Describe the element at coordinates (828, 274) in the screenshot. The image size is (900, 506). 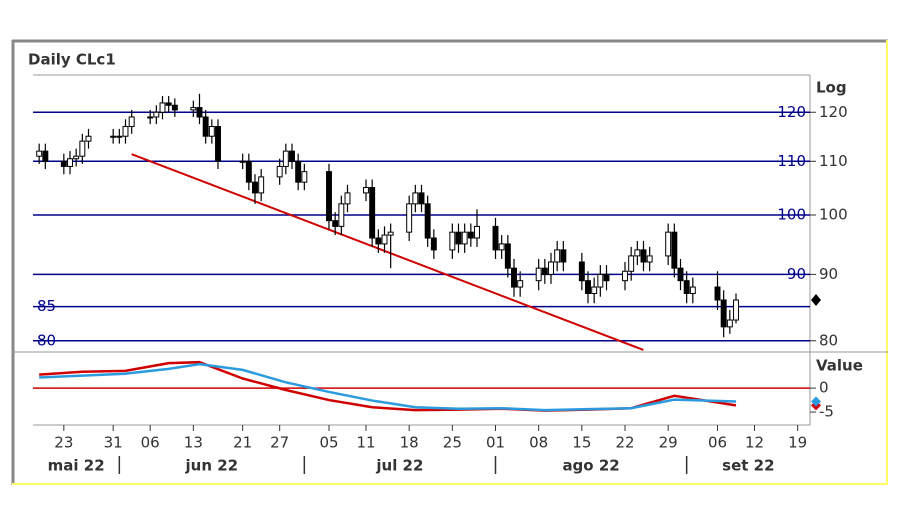
I see `y-tick-label: 90` at that location.